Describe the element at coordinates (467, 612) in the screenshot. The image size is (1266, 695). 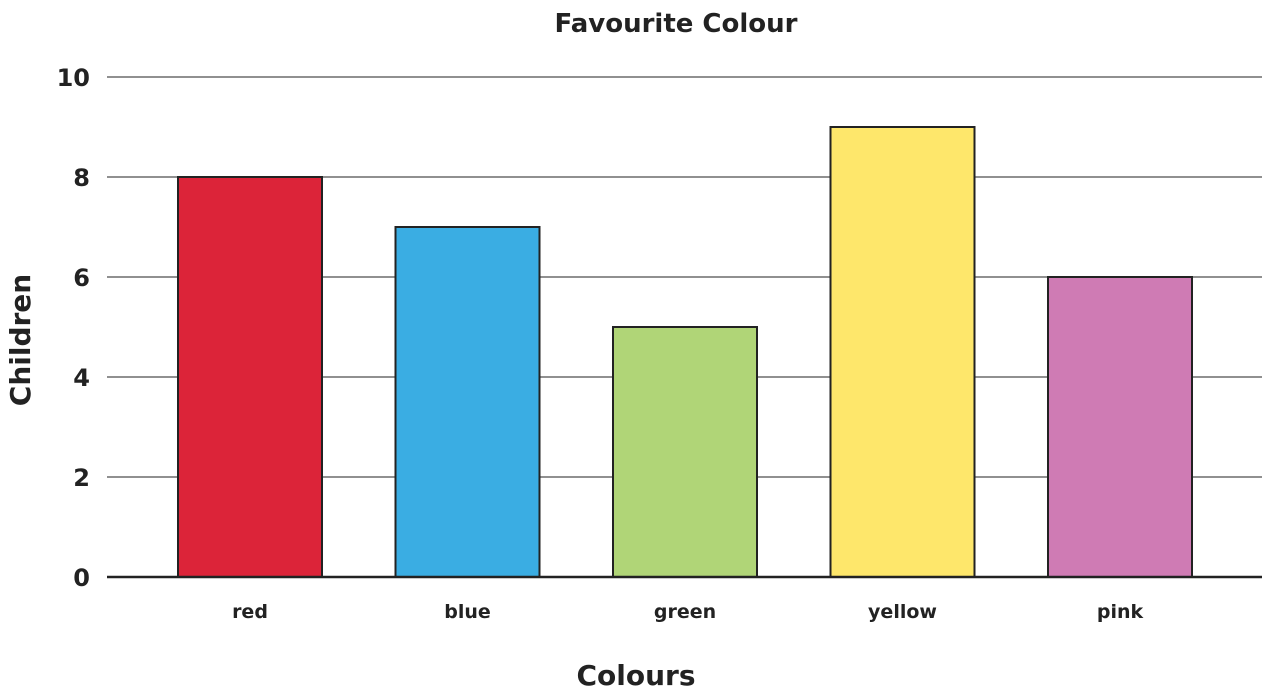
I see `x-tick-label: blue` at that location.